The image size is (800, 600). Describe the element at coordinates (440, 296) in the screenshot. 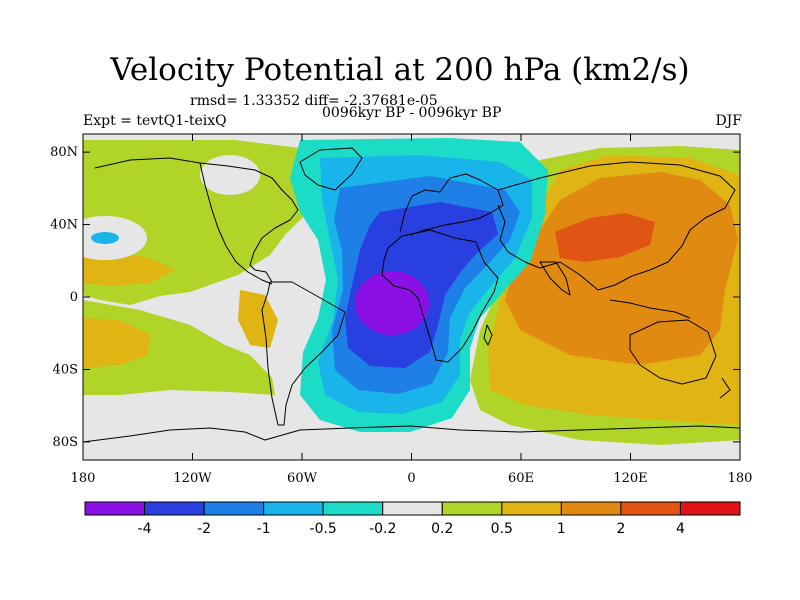

I see `coast-africa` at that location.